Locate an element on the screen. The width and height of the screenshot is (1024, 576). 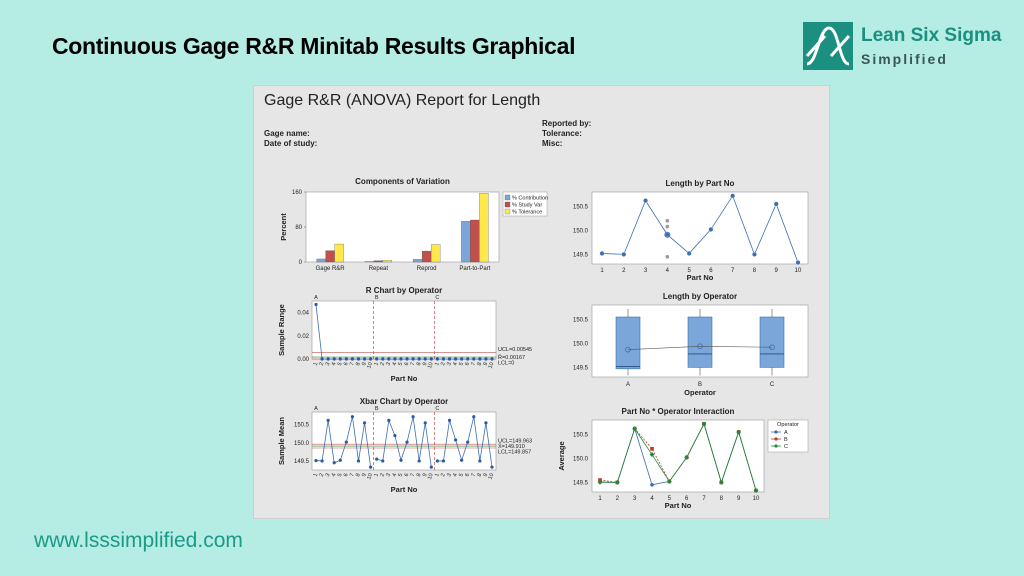
x-tick-label: 5 is located at coordinates (461, 475).